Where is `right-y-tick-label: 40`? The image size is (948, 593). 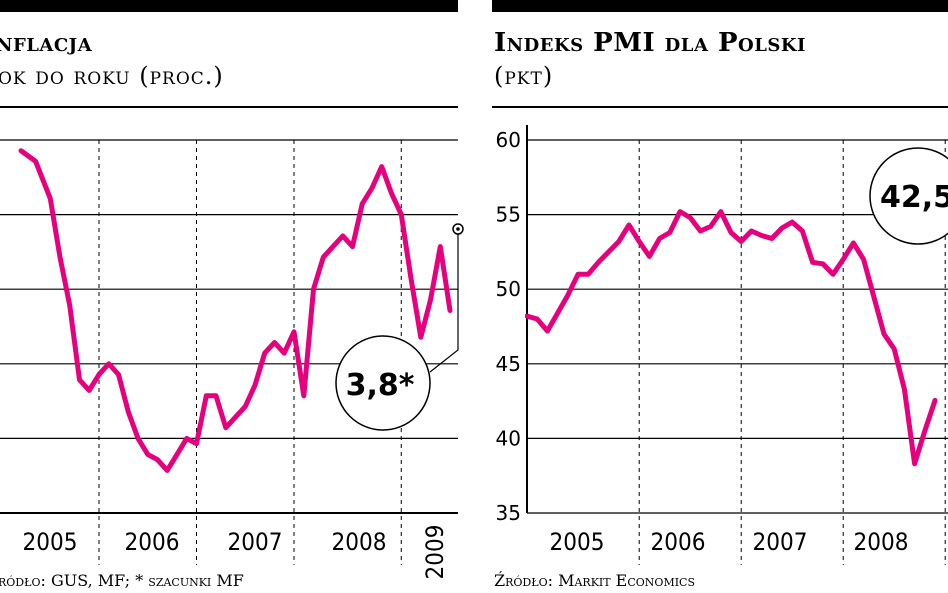 right-y-tick-label: 40 is located at coordinates (508, 438).